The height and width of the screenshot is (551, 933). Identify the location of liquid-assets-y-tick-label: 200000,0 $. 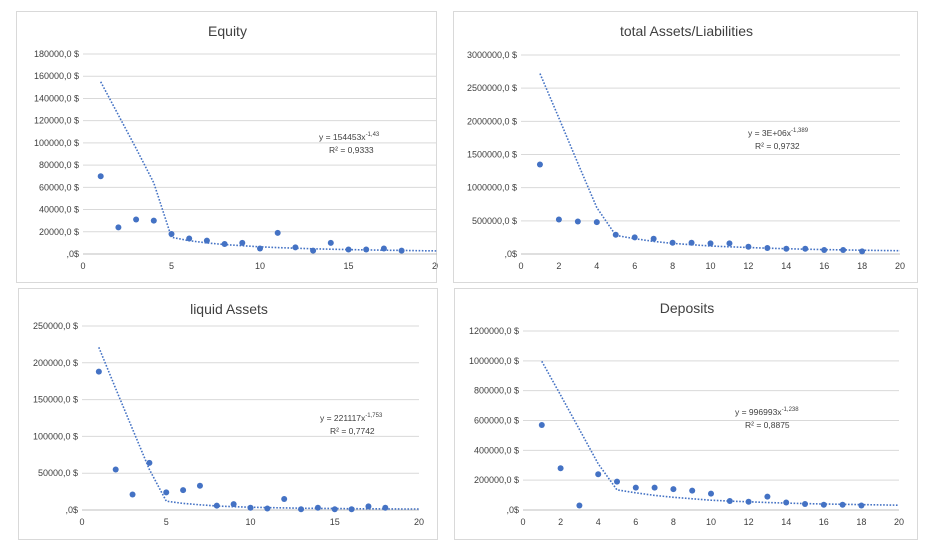
(55, 363).